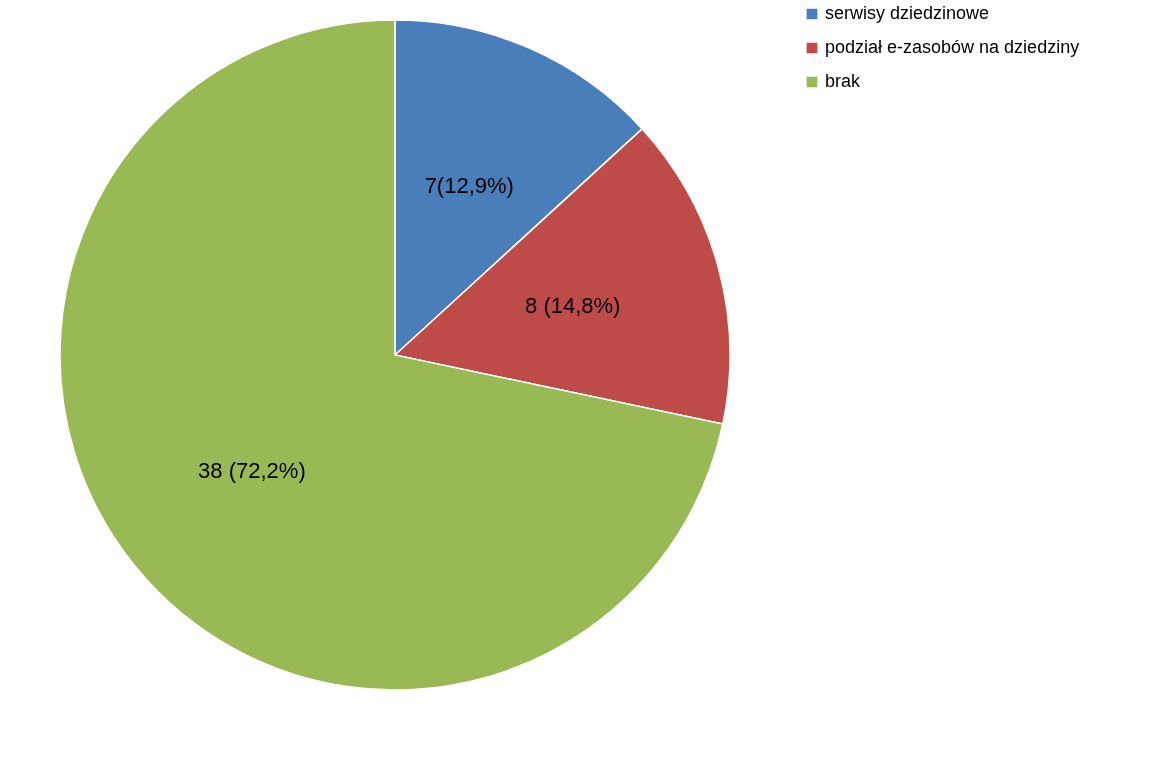  What do you see at coordinates (252, 471) in the screenshot?
I see `data-label: 38 (72,2%)` at bounding box center [252, 471].